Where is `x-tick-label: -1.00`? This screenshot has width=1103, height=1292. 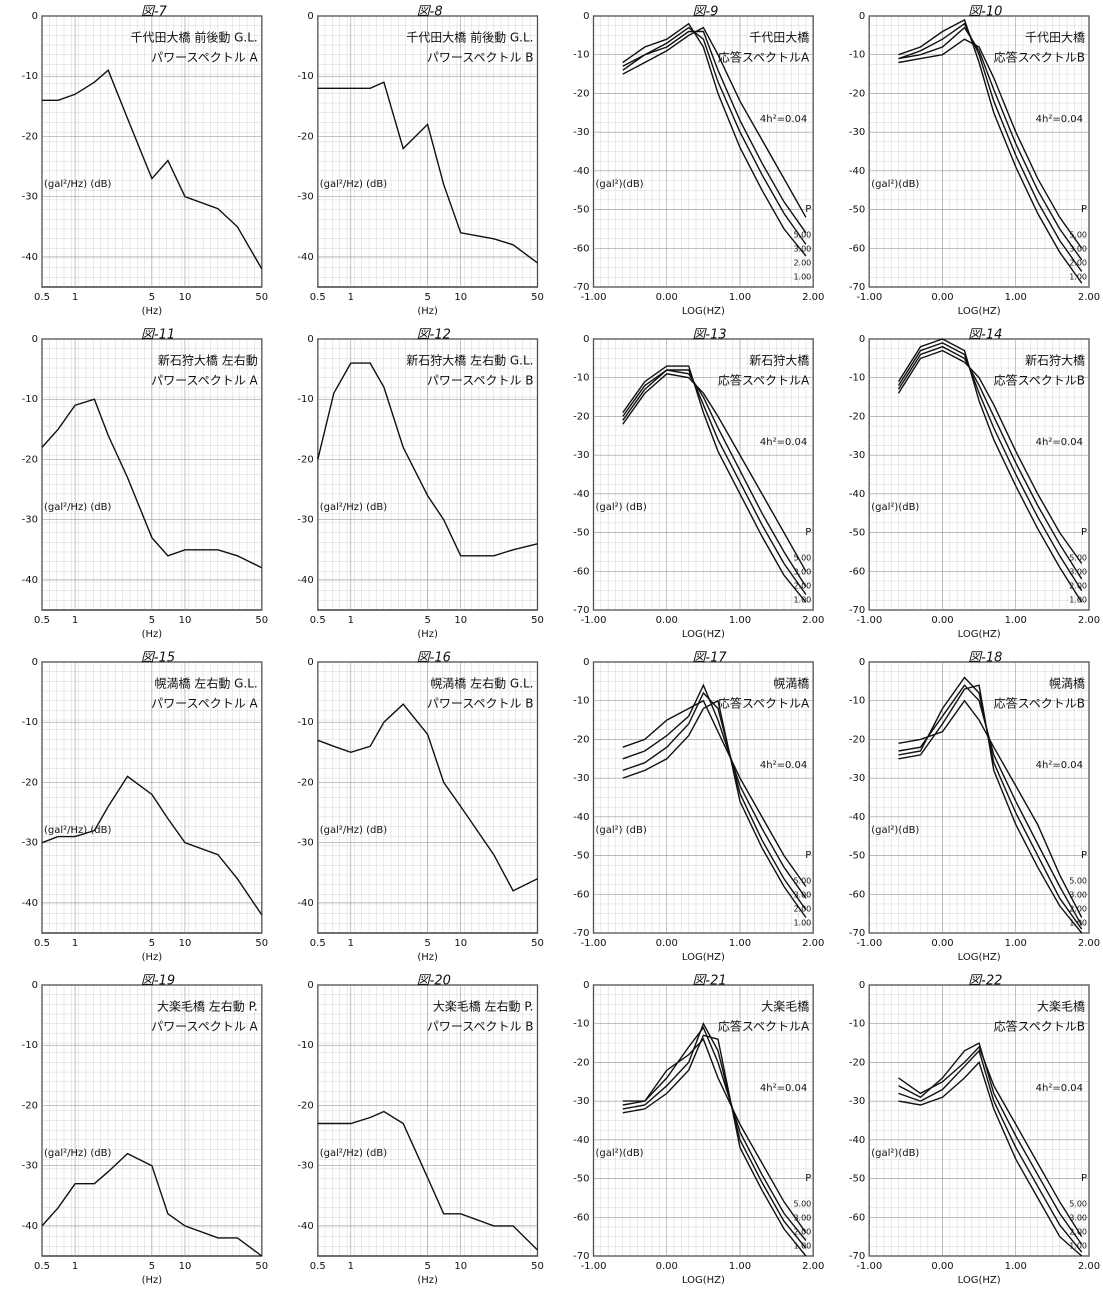
x-tick-label: -1.00 is located at coordinates (594, 1266).